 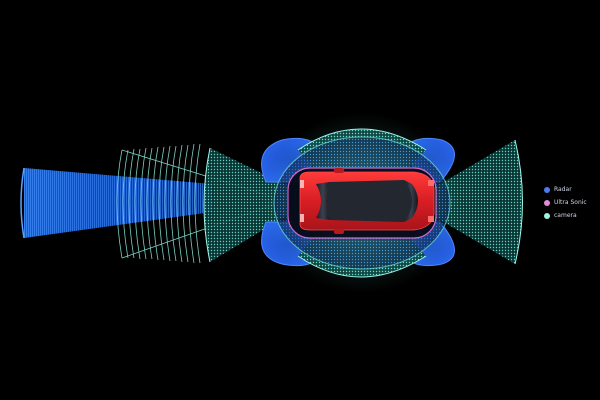 What do you see at coordinates (563, 189) in the screenshot?
I see `legend-label-radar: Radar` at bounding box center [563, 189].